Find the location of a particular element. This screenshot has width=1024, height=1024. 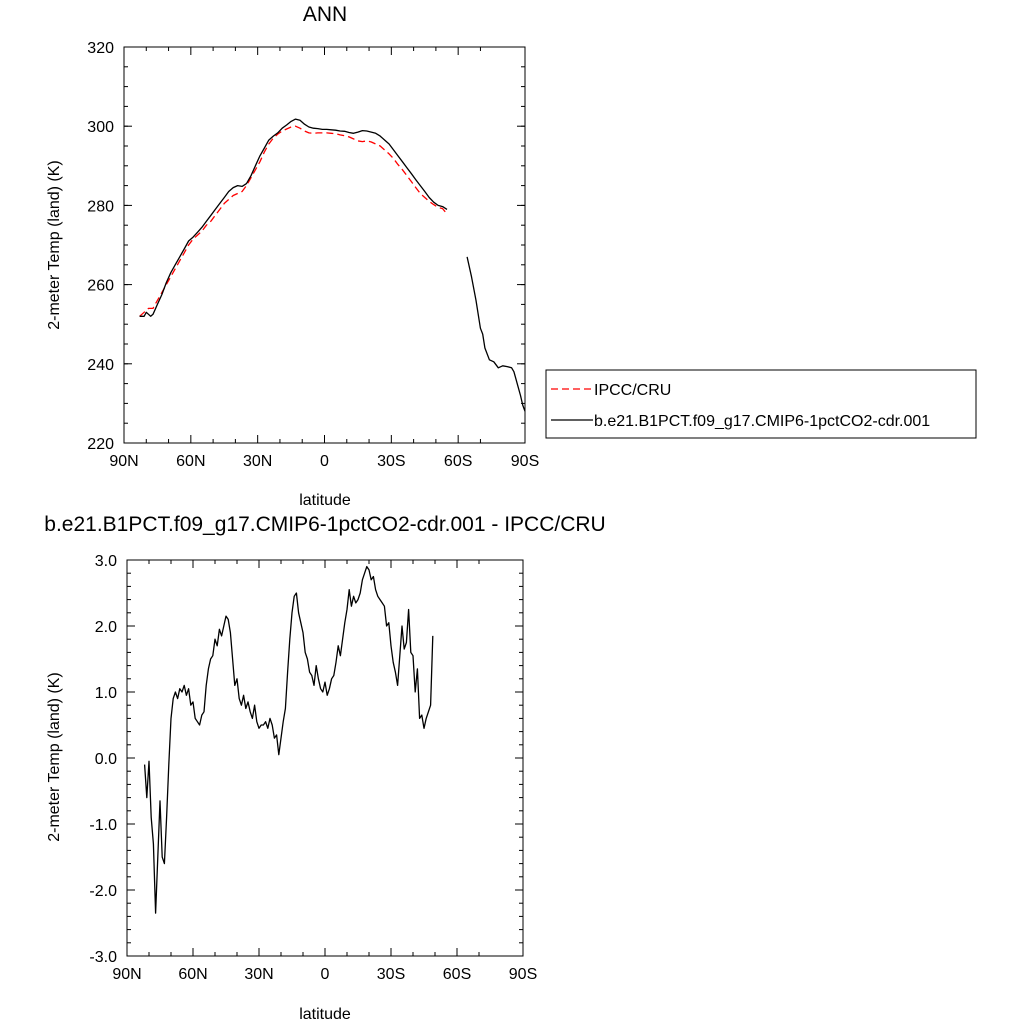

legend-box is located at coordinates (761, 404).